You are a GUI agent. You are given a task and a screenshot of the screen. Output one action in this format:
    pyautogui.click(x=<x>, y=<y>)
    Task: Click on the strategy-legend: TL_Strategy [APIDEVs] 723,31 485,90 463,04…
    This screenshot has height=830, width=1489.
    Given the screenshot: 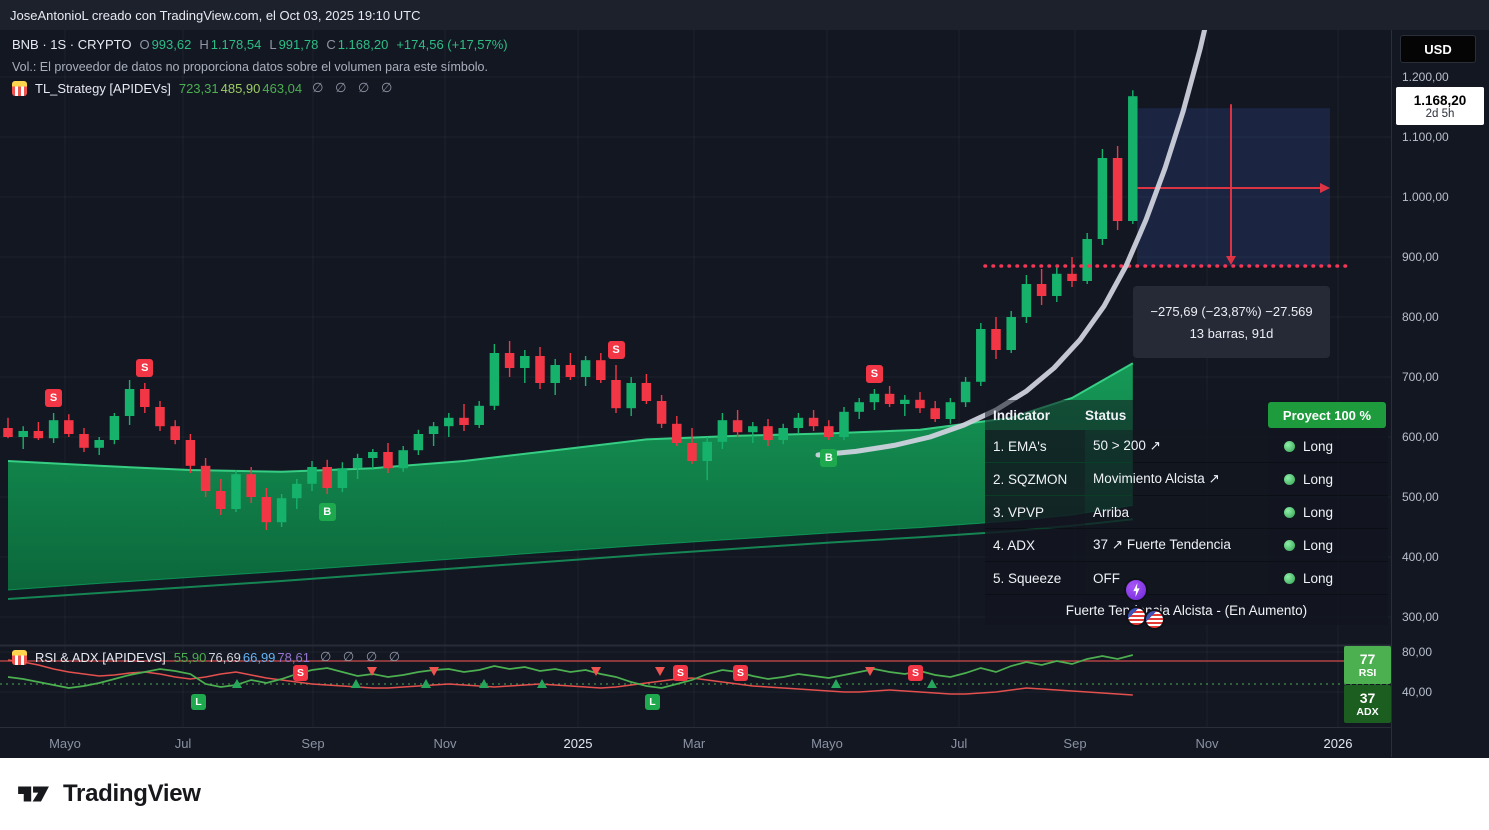 What is the action you would take?
    pyautogui.click(x=204, y=88)
    